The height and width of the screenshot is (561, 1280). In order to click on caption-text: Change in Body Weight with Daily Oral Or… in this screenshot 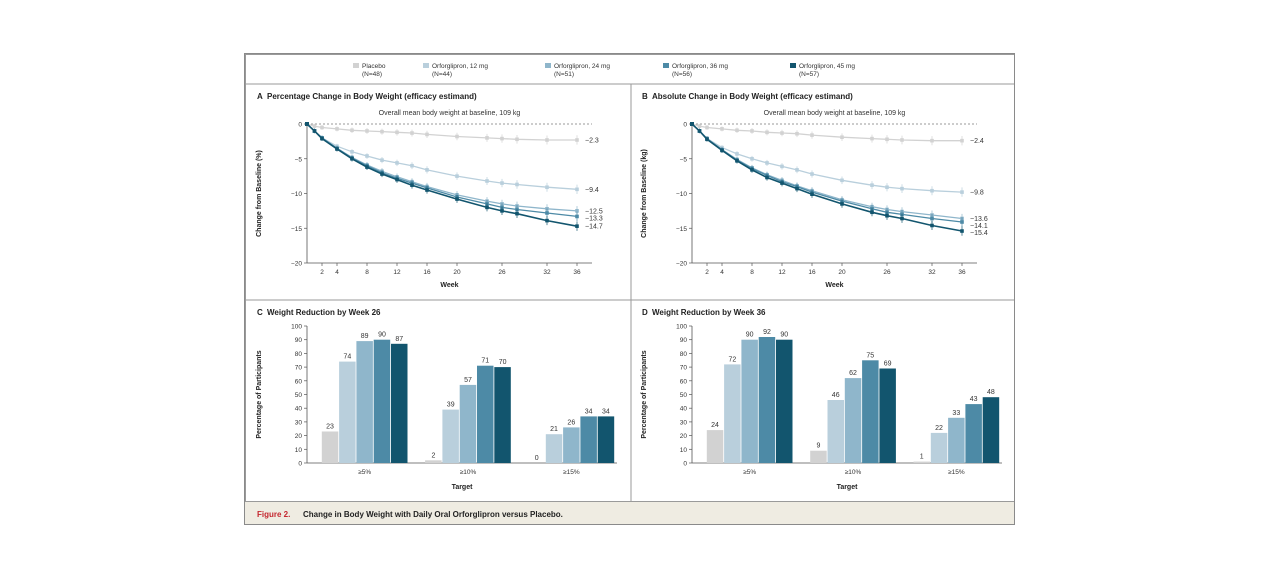, I will do `click(433, 514)`.